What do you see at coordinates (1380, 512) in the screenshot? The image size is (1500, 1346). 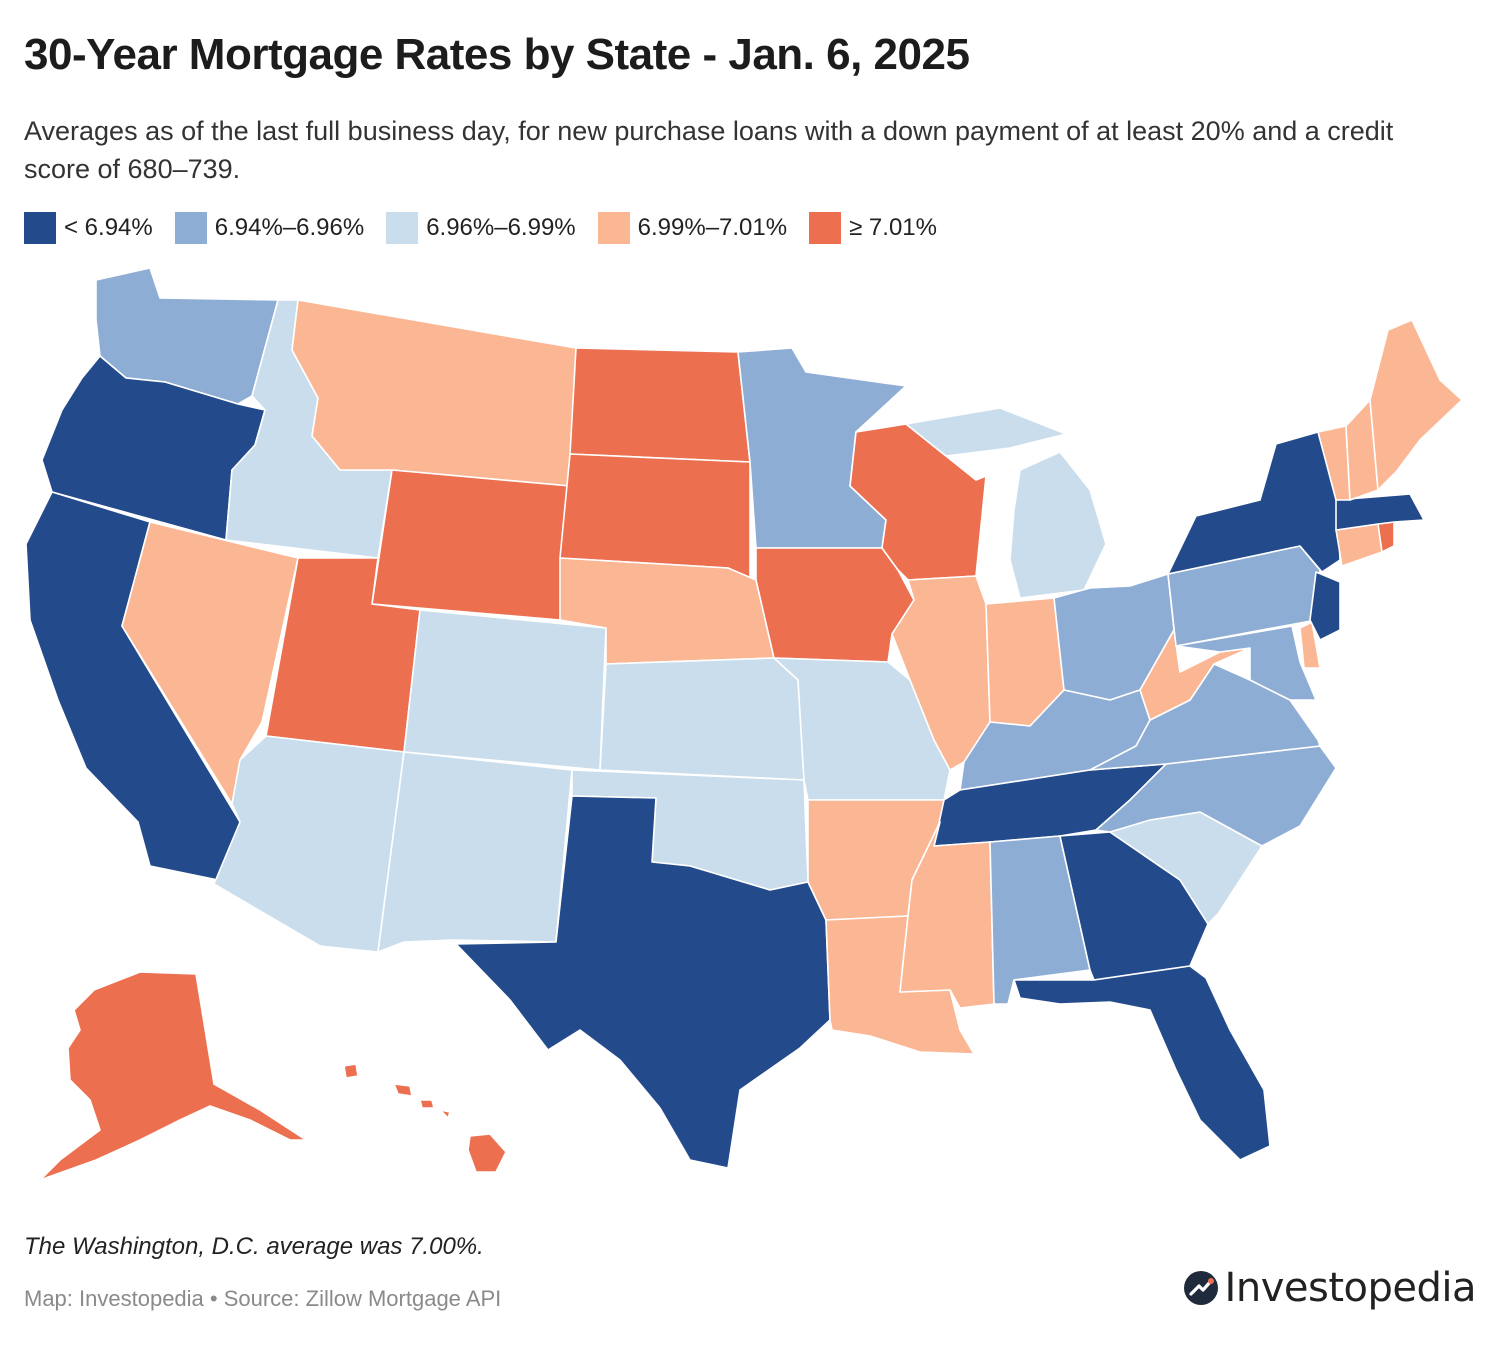 I see `state-MA` at bounding box center [1380, 512].